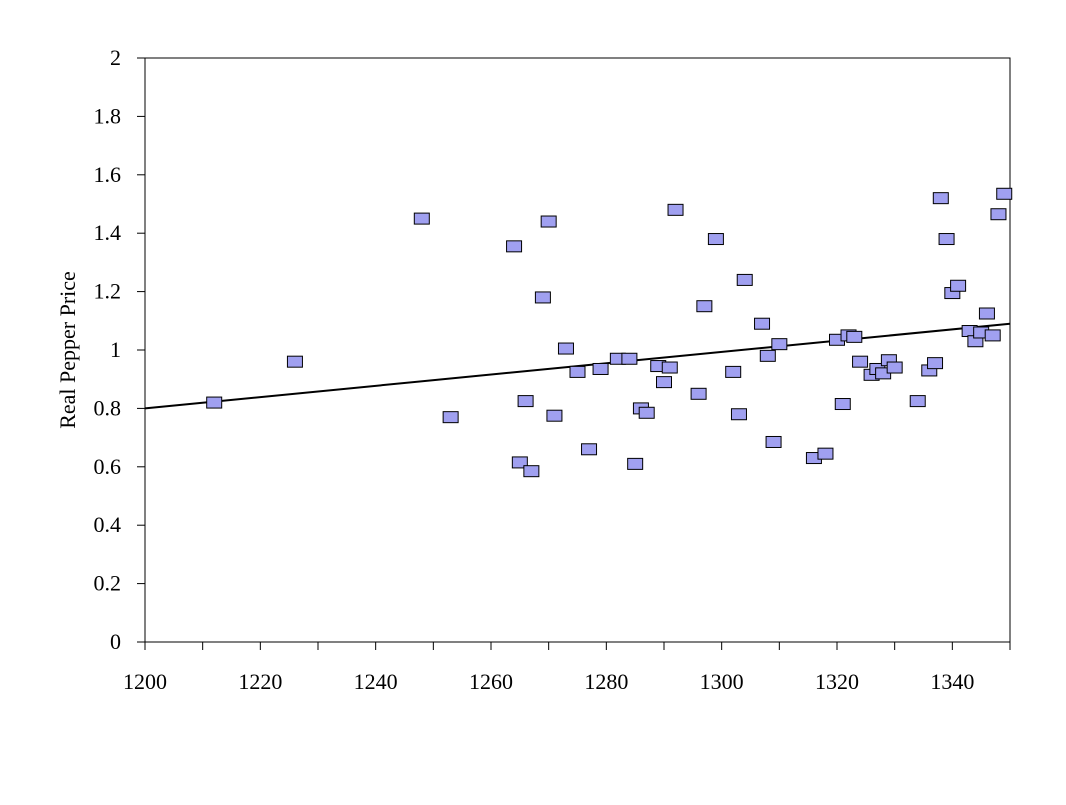 The height and width of the screenshot is (805, 1066). I want to click on x-axis-ticks: 1200 1220 1240 1260 1280 1300 1320 1340, so click(567, 668).